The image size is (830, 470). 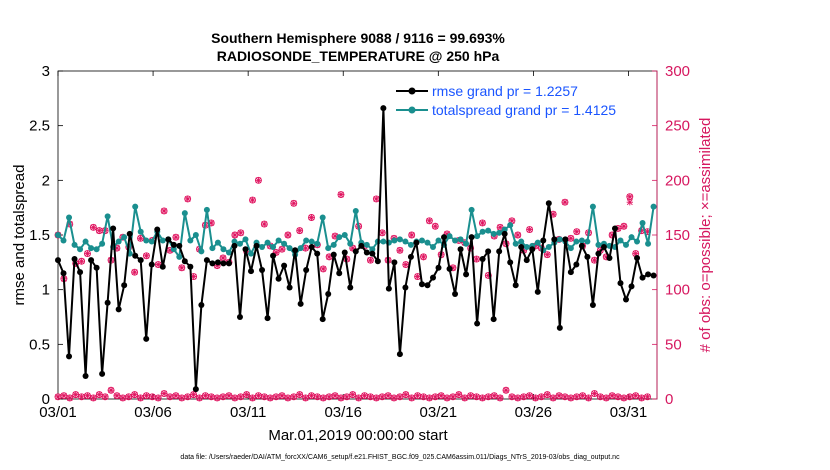 What do you see at coordinates (343, 412) in the screenshot?
I see `x-tick-label: 03/16` at bounding box center [343, 412].